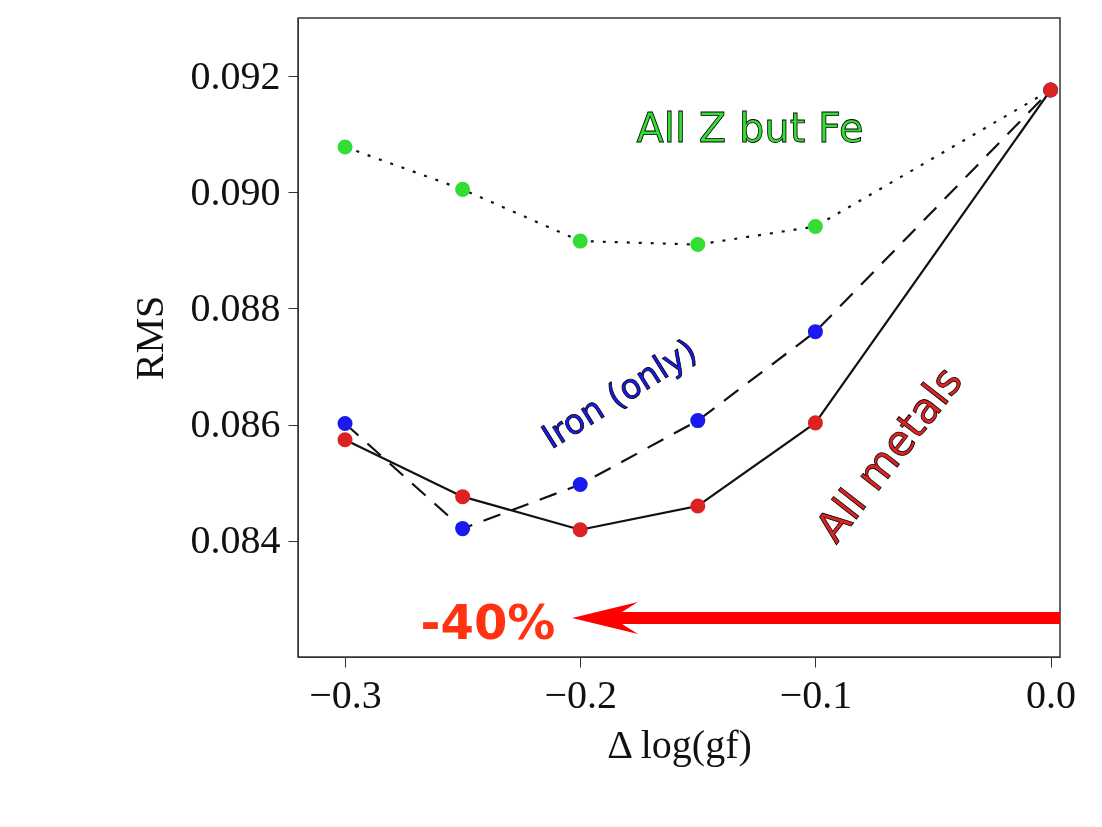 The width and height of the screenshot is (1102, 827). I want to click on x-axis-title: Δ log(gf), so click(679, 744).